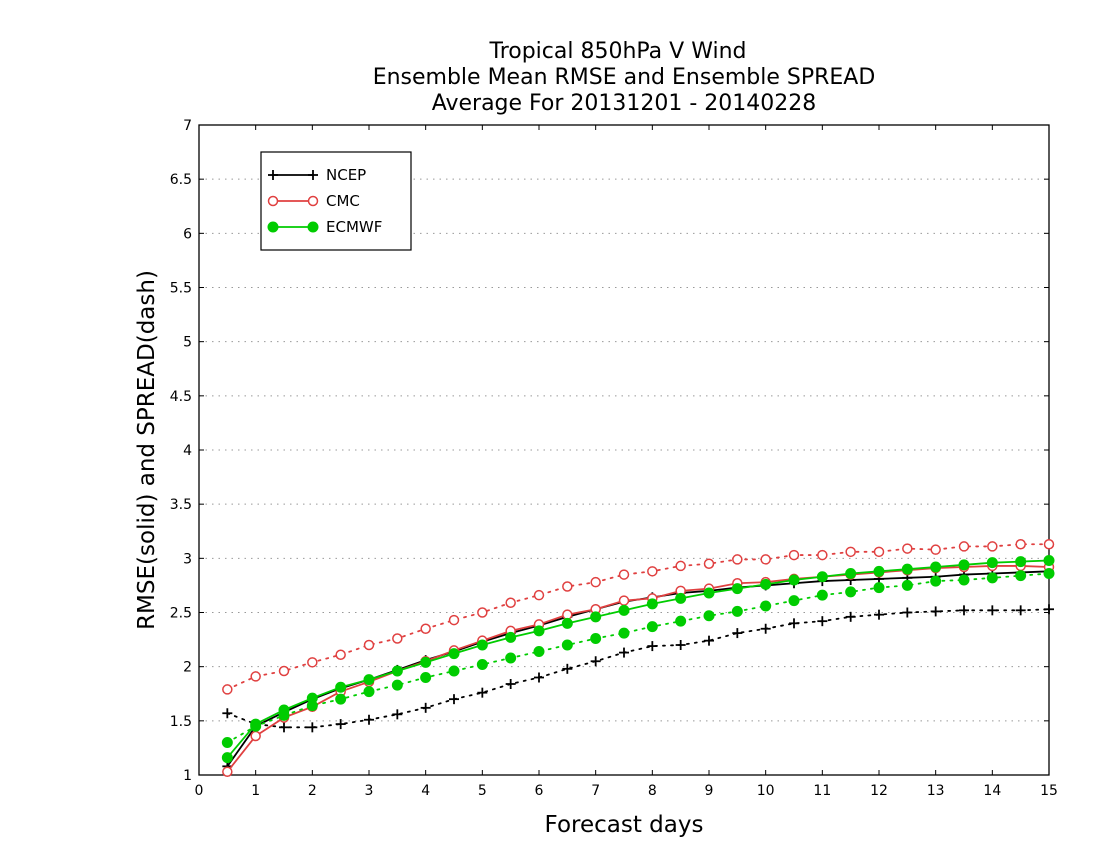  Describe the element at coordinates (992, 791) in the screenshot. I see `x-tick-label: 14` at that location.